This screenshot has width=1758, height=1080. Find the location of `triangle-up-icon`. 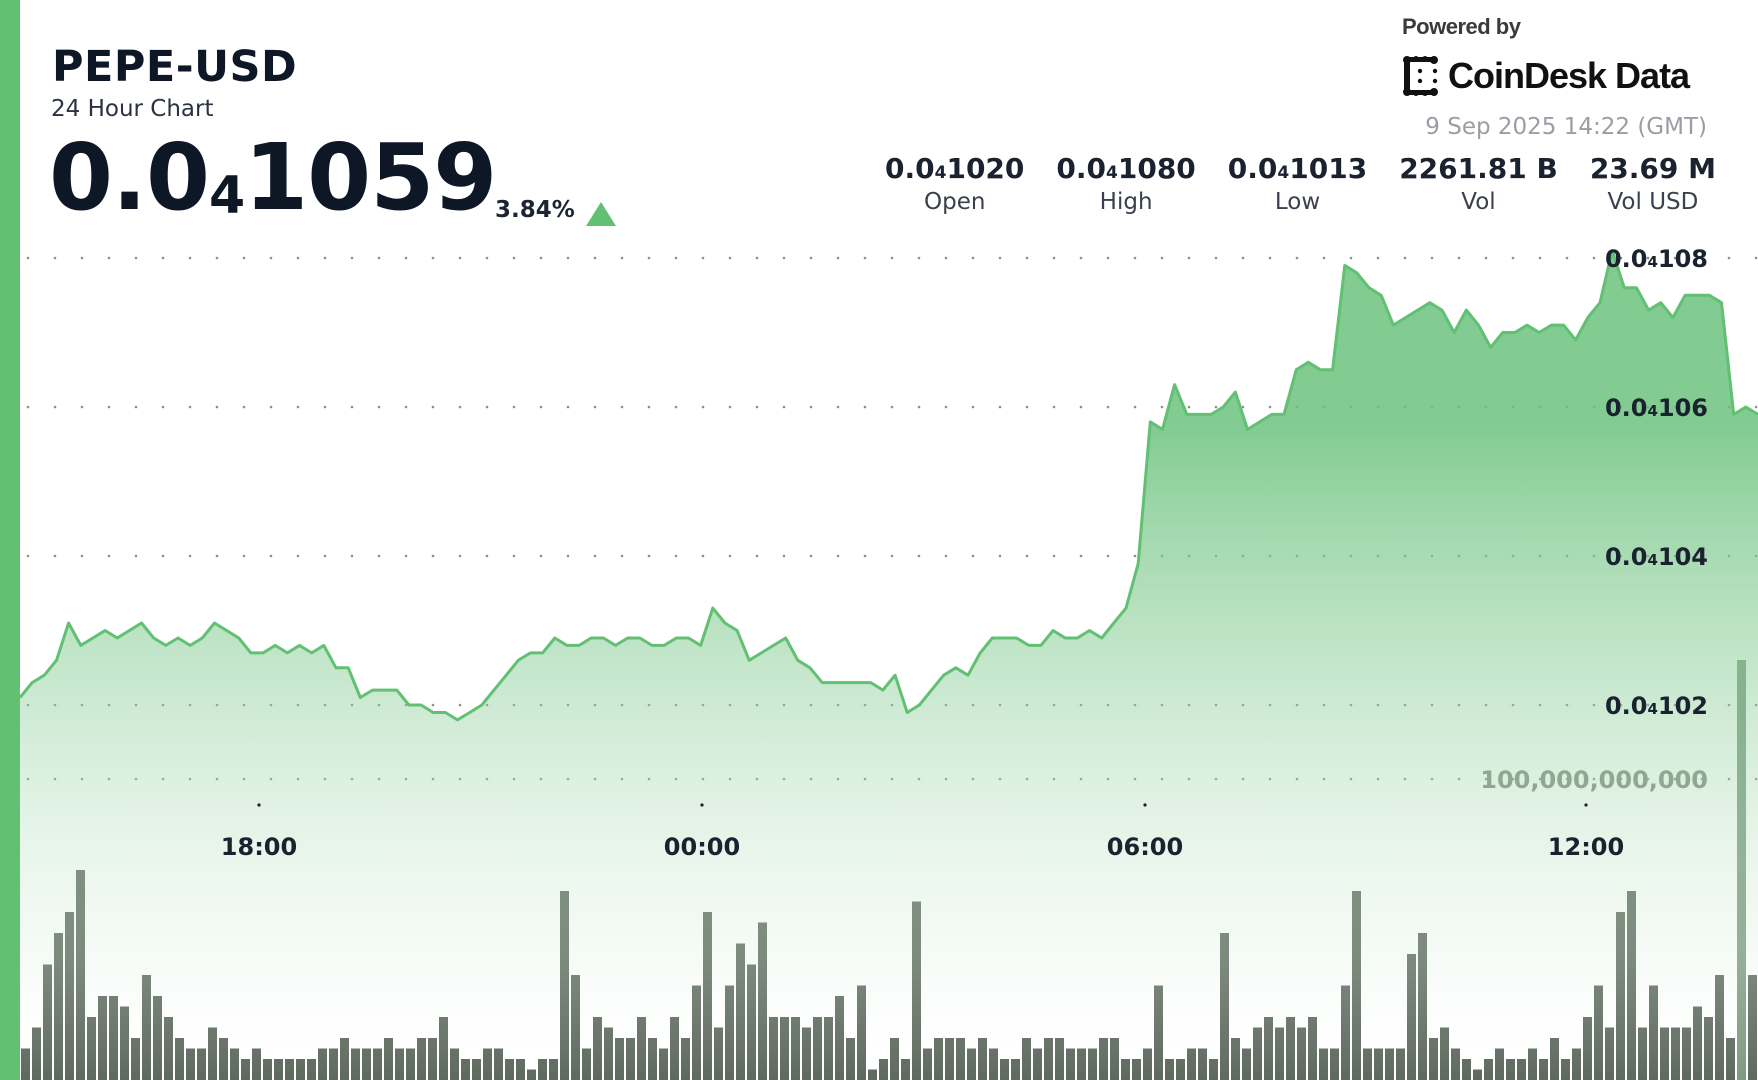

triangle-up-icon is located at coordinates (601, 214).